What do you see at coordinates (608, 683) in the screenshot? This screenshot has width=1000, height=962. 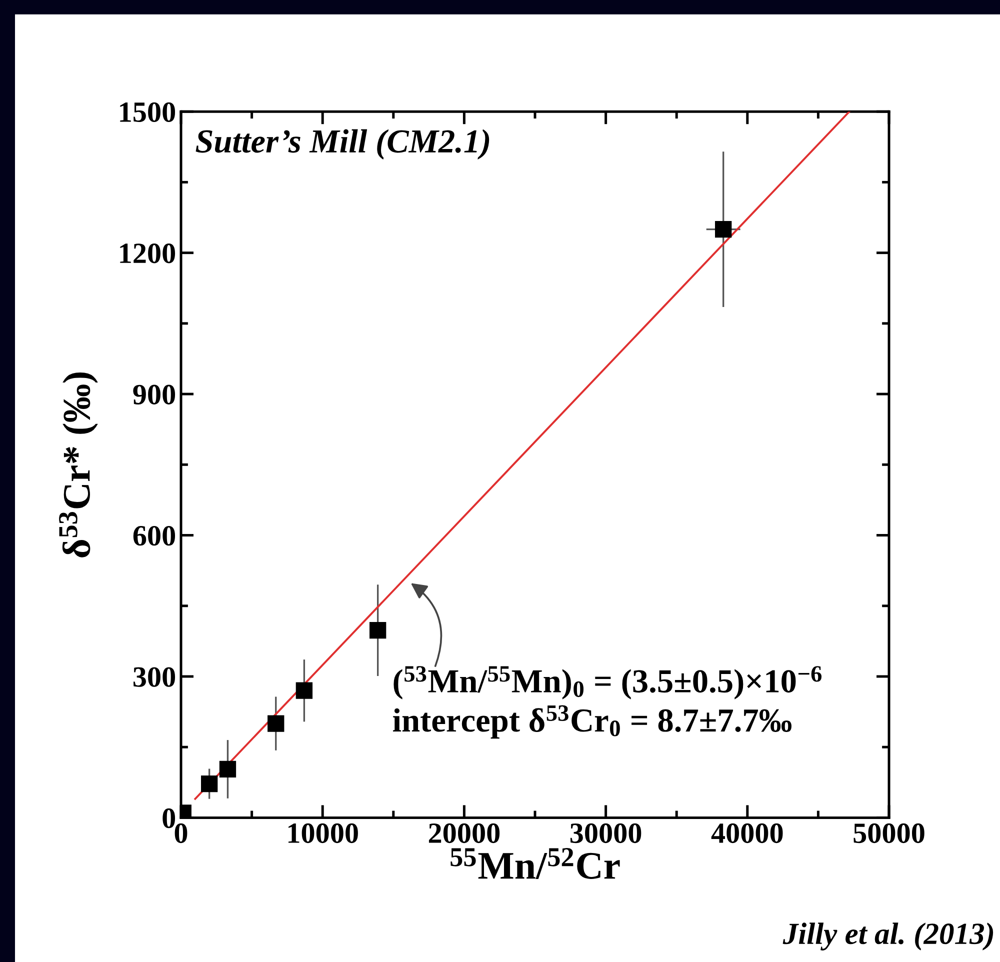 I see `annotation: ($^{53}$Mn/$^{55}$Mn)$_{0}$ = (3.5±0.5)×10$^{−6}$` at bounding box center [608, 683].